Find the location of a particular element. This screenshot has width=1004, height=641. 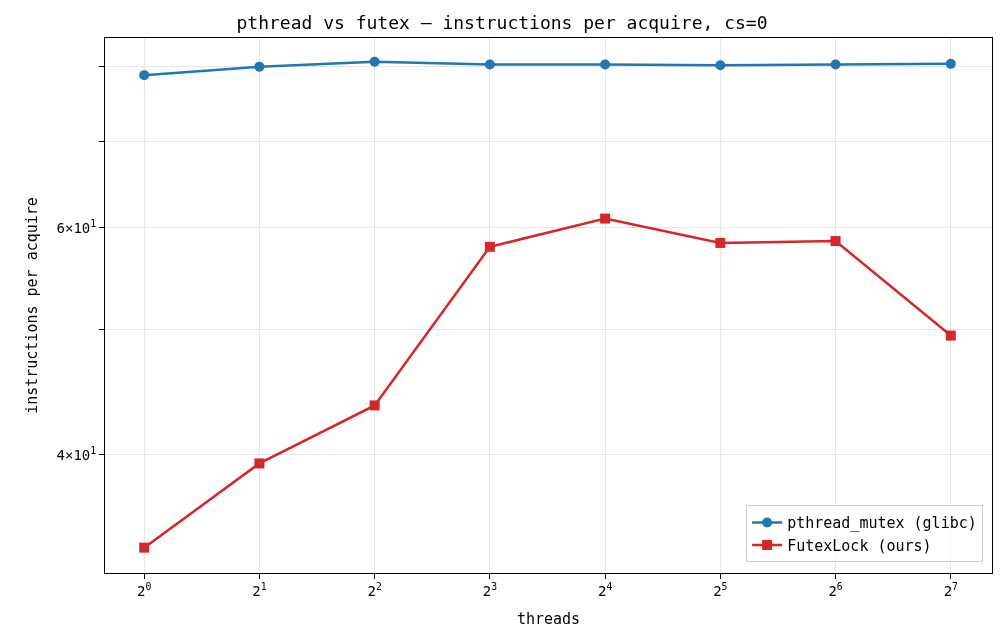

x-tick-label: 2$^{2}$ is located at coordinates (374, 589).